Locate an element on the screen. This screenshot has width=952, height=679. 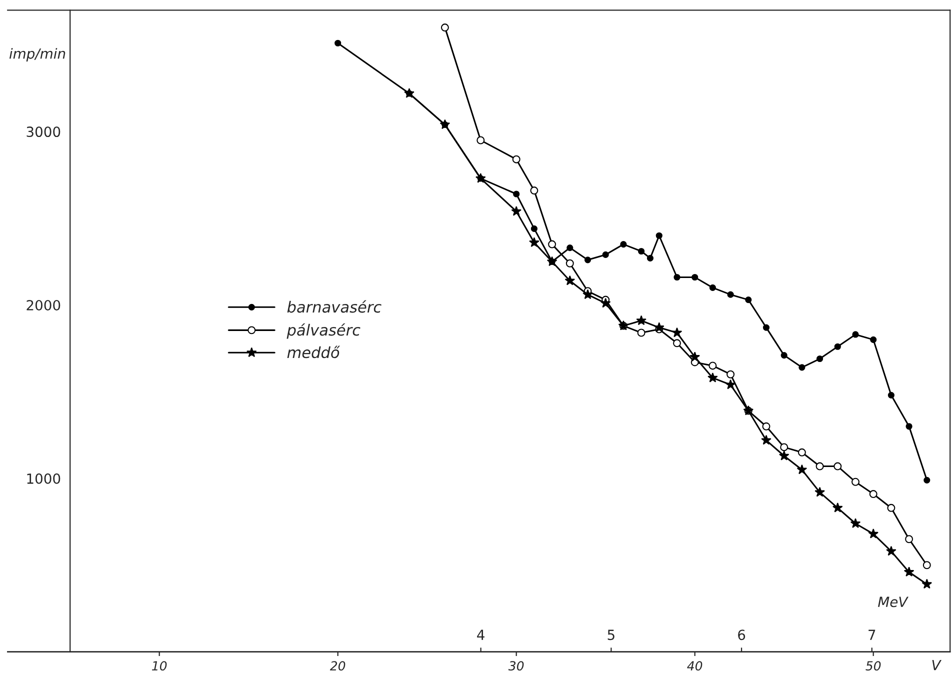
x2-tick-label: 7 is located at coordinates (872, 635).